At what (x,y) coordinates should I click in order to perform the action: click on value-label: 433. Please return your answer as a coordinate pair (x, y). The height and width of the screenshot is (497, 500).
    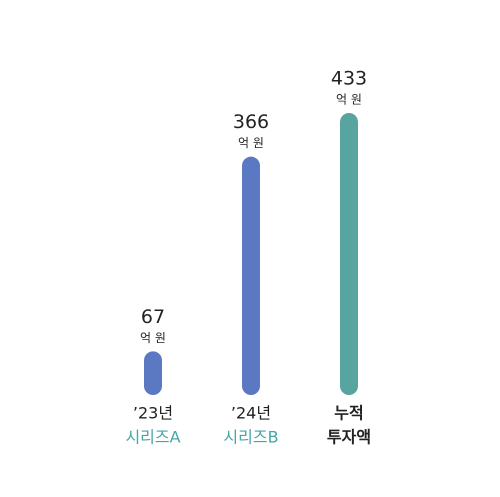
    Looking at the image, I should click on (349, 79).